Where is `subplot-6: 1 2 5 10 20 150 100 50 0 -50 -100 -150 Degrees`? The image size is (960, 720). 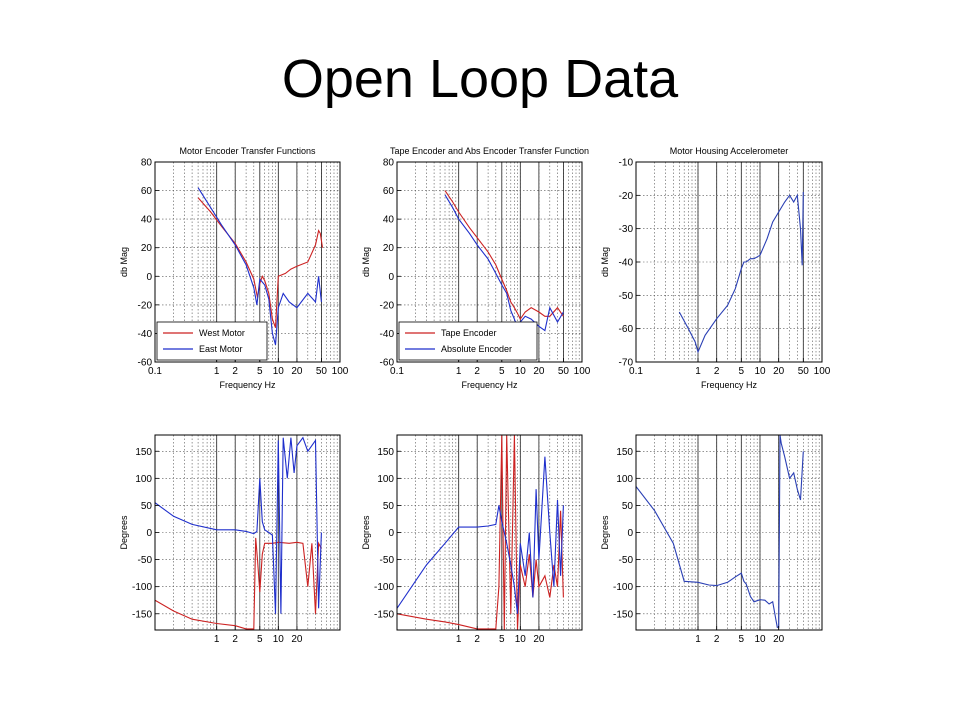
subplot-6: 1 2 5 10 20 150 100 50 0 -50 -100 -150 Degrees is located at coordinates (711, 539).